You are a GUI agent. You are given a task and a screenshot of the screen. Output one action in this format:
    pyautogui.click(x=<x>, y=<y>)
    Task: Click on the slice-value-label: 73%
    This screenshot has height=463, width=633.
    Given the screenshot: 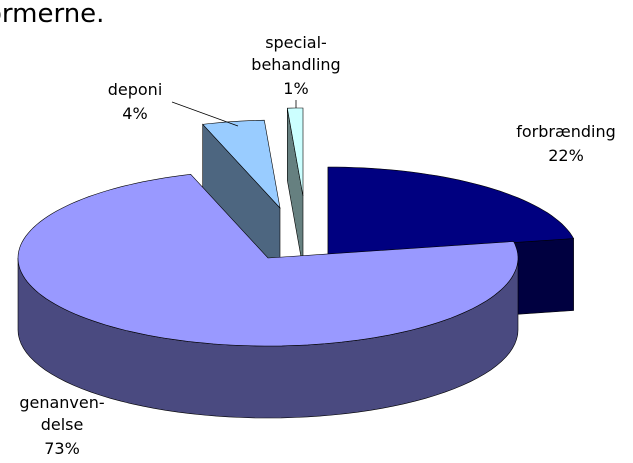 What is the action you would take?
    pyautogui.click(x=62, y=448)
    